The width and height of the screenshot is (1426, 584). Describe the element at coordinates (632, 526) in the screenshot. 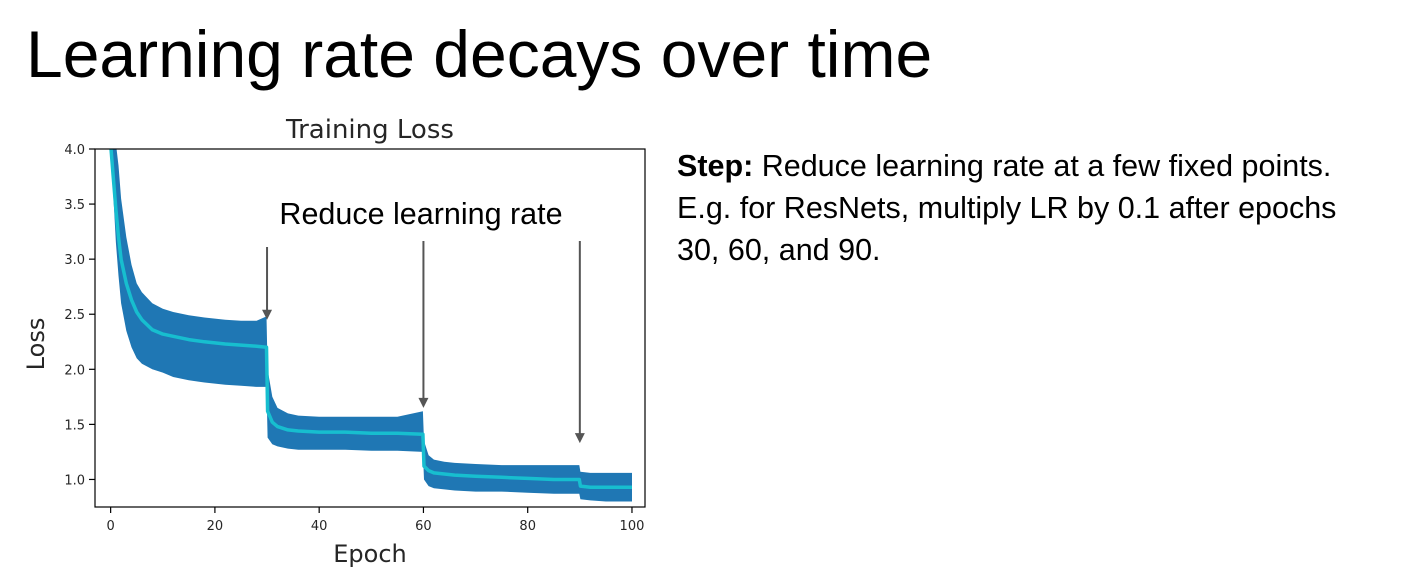

I see `x-tick-label-100: 100` at that location.